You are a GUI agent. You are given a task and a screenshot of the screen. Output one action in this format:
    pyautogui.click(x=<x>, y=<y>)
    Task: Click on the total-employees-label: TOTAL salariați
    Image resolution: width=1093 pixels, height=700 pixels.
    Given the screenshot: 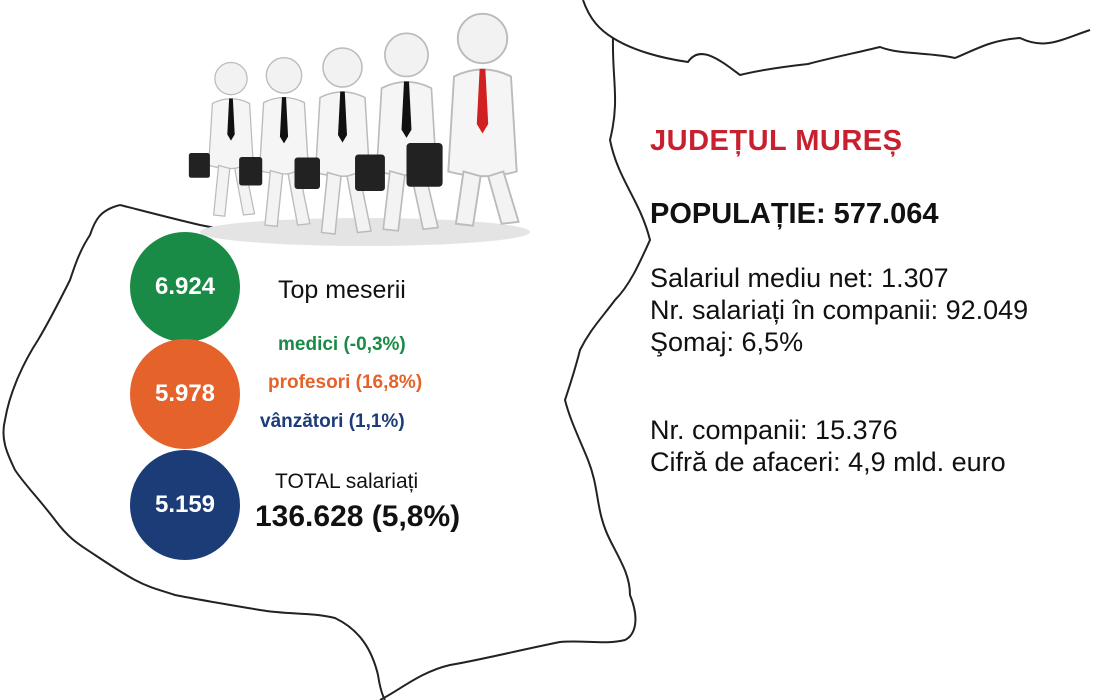 What is the action you would take?
    pyautogui.click(x=347, y=481)
    